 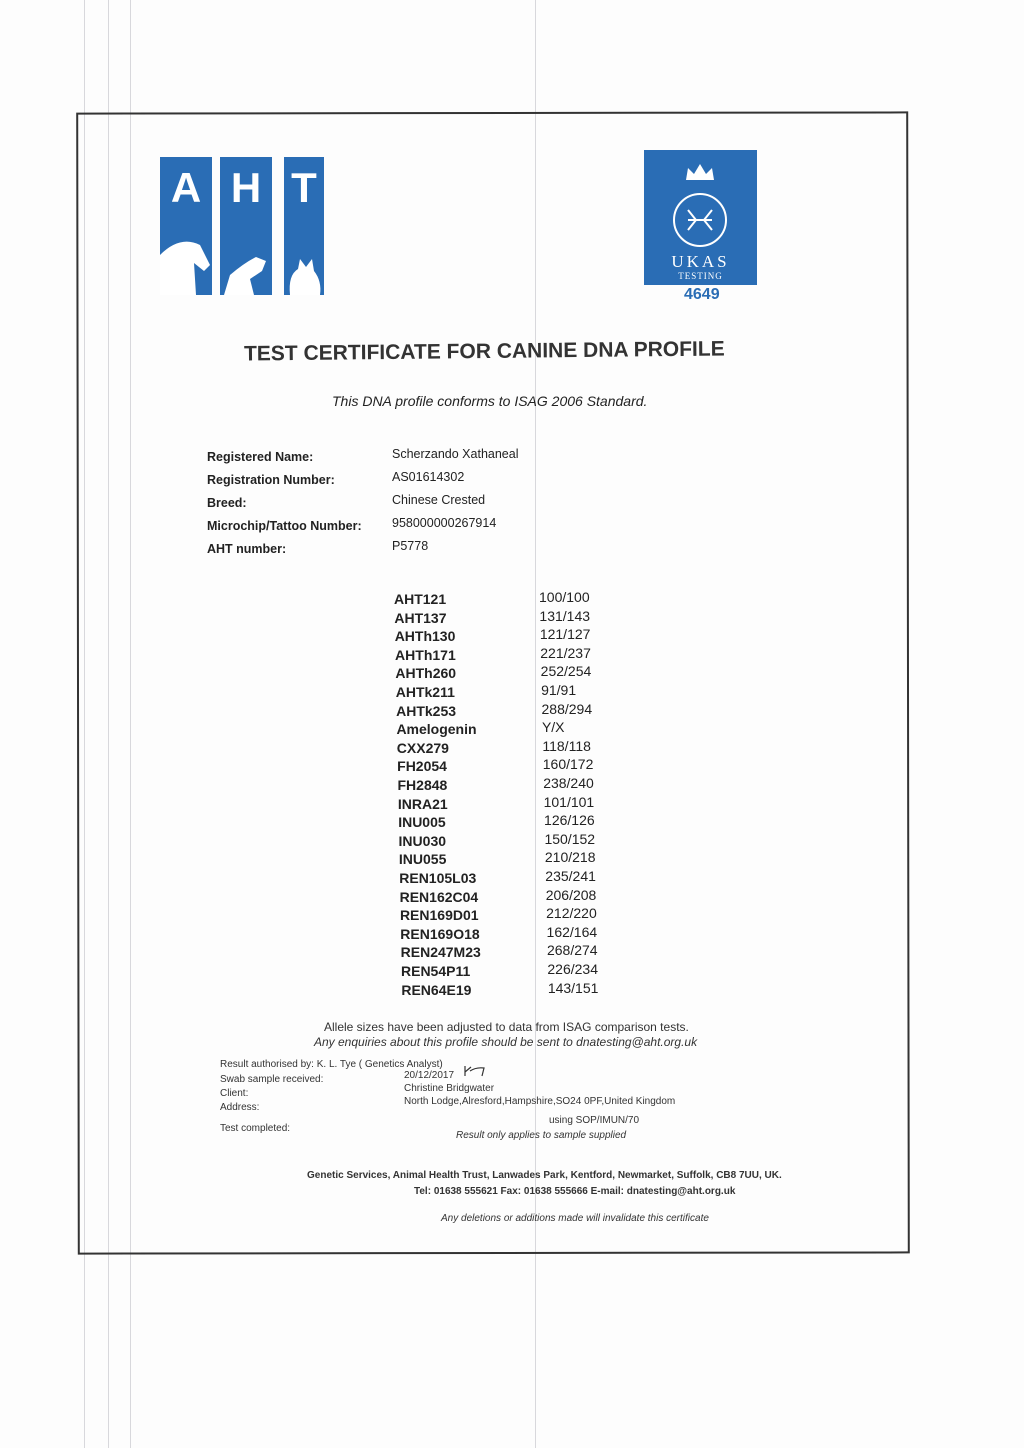 I want to click on marker-value: 160/172, so click(x=568, y=764).